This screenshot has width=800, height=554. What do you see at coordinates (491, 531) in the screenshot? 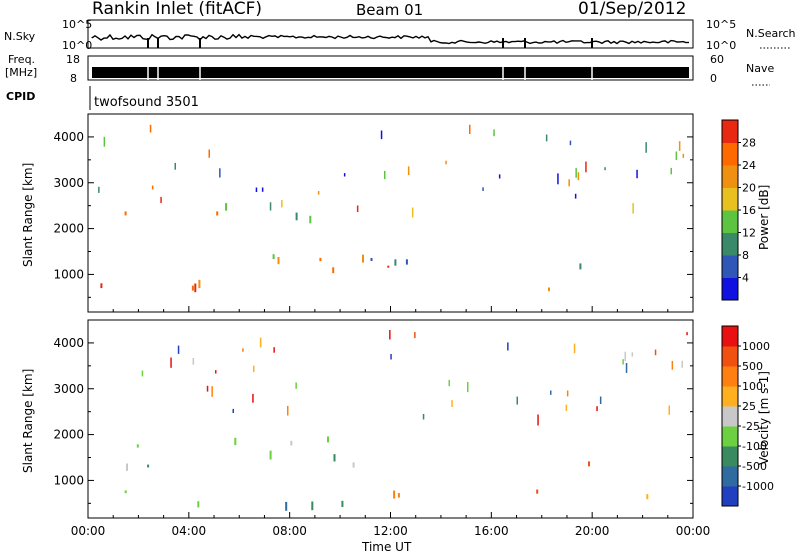
I see `x-tick-label: 16:00` at bounding box center [491, 531].